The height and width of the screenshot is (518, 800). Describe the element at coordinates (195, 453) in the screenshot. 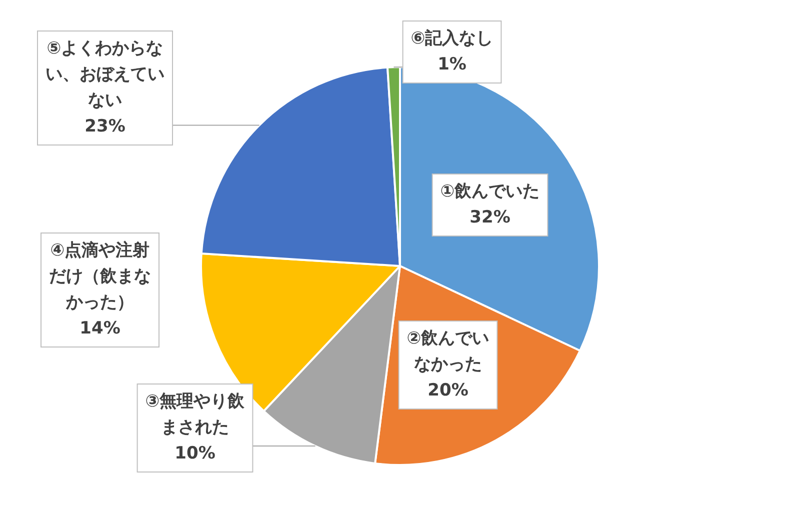

I see `data-label: 10%` at that location.